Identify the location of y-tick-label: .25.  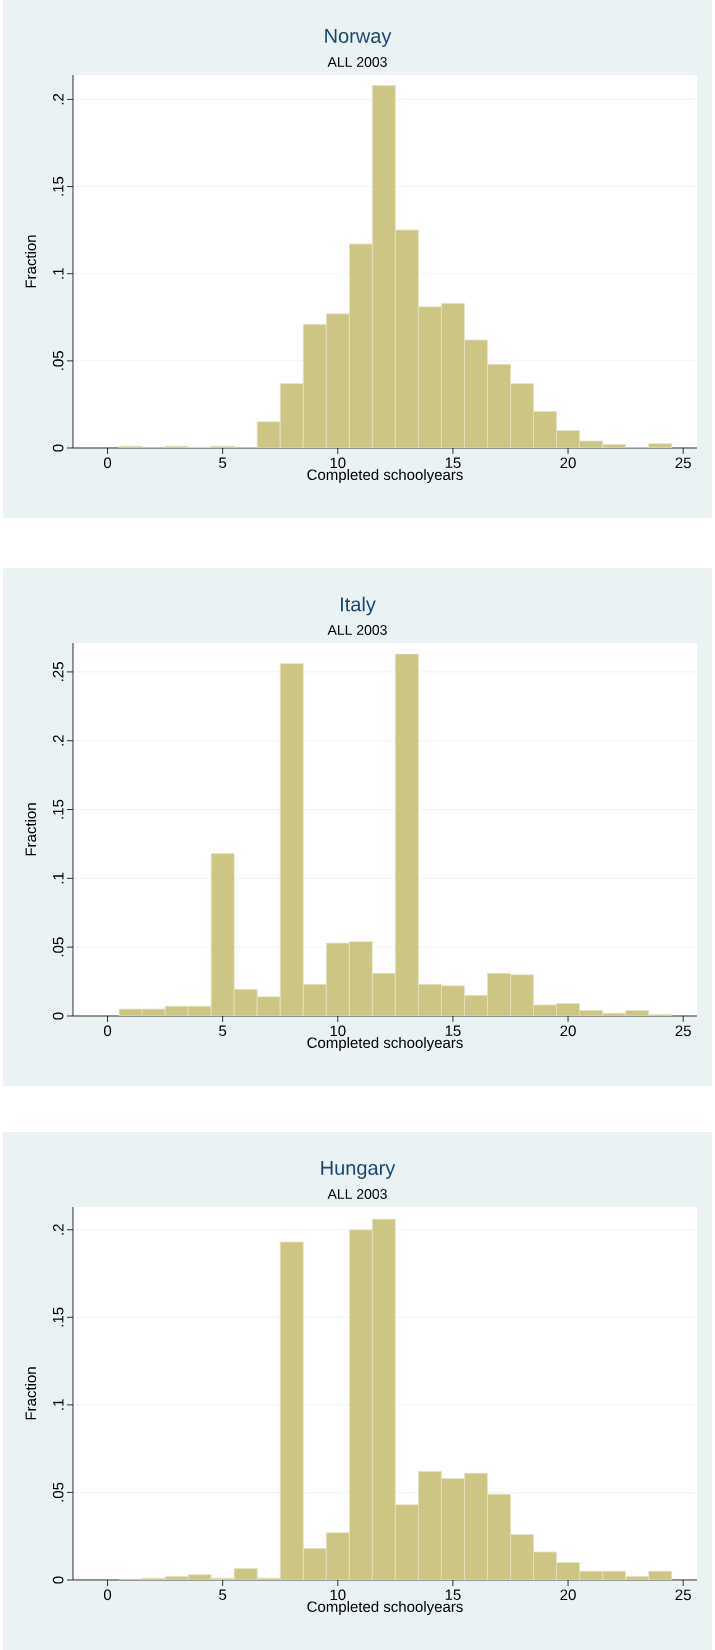
(58, 671).